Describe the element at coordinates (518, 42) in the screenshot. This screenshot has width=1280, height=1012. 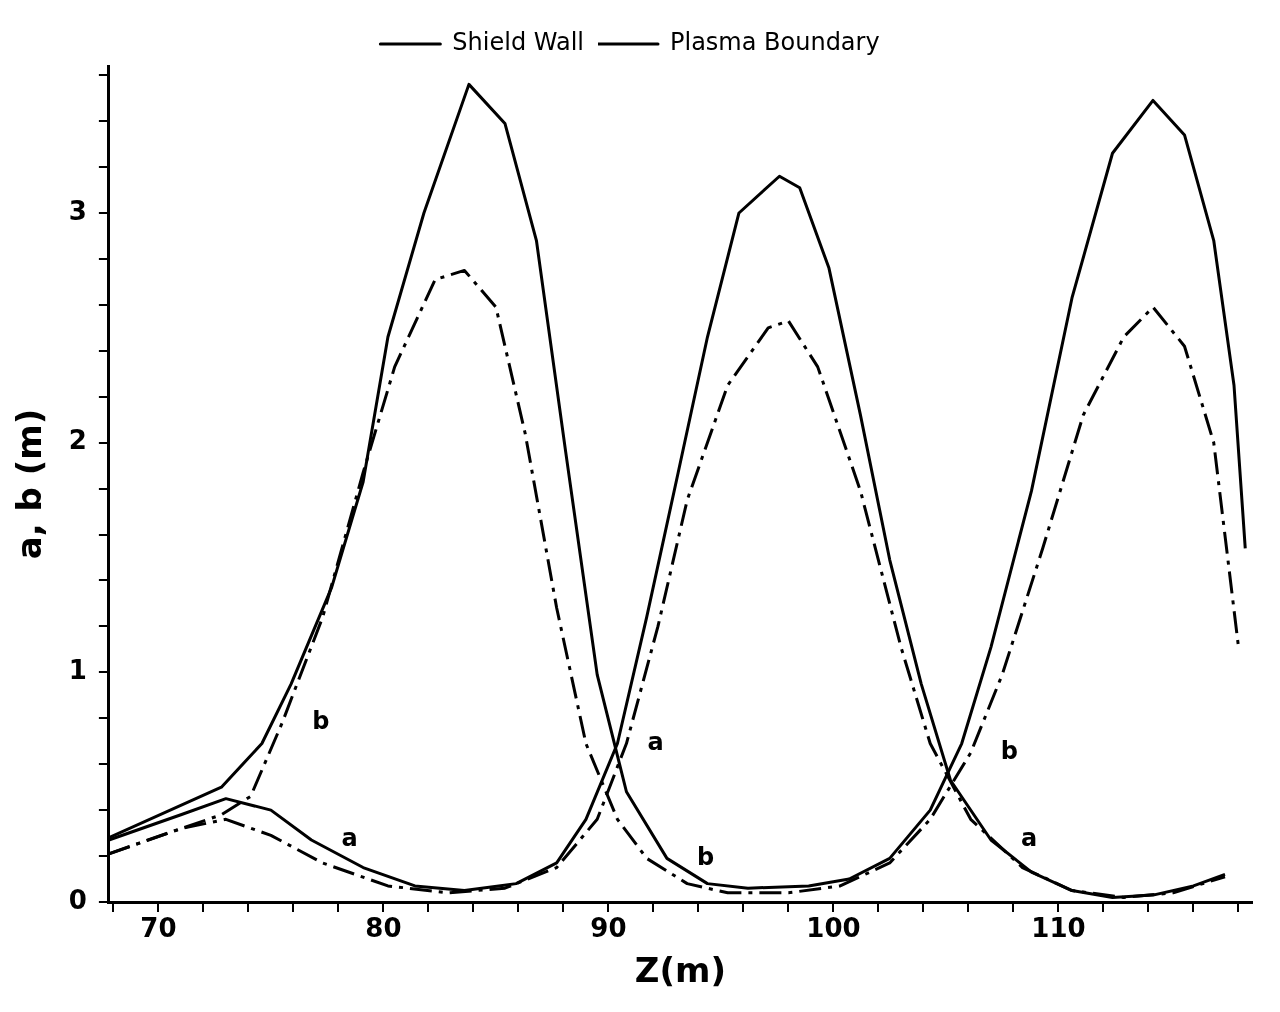
I see `legend-label: Shield Wall` at that location.